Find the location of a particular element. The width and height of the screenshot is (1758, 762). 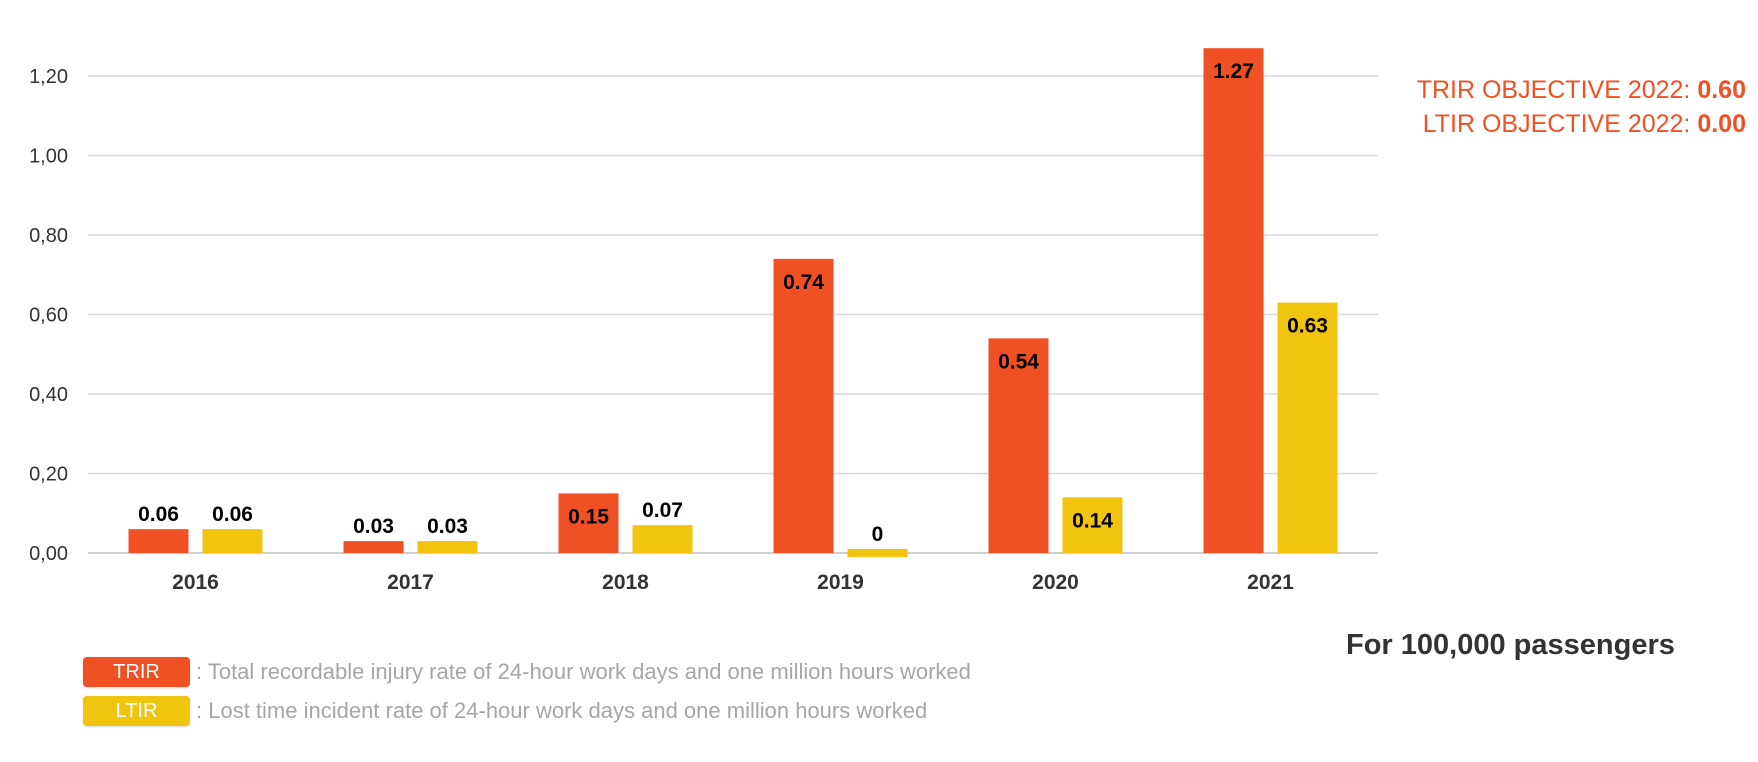

x-tick-label: 2016 is located at coordinates (195, 582).